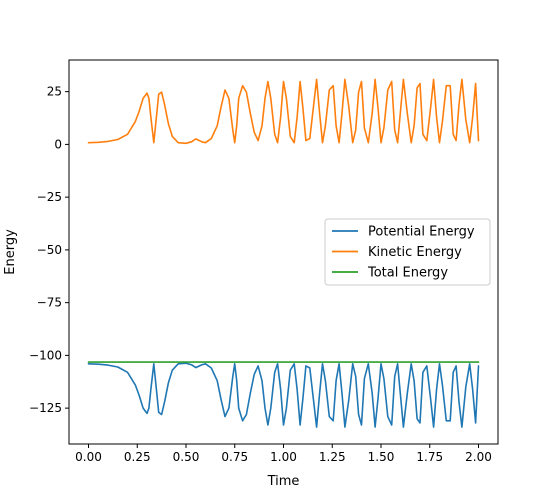  What do you see at coordinates (283, 395) in the screenshot?
I see `series-line-potential-energy` at bounding box center [283, 395].